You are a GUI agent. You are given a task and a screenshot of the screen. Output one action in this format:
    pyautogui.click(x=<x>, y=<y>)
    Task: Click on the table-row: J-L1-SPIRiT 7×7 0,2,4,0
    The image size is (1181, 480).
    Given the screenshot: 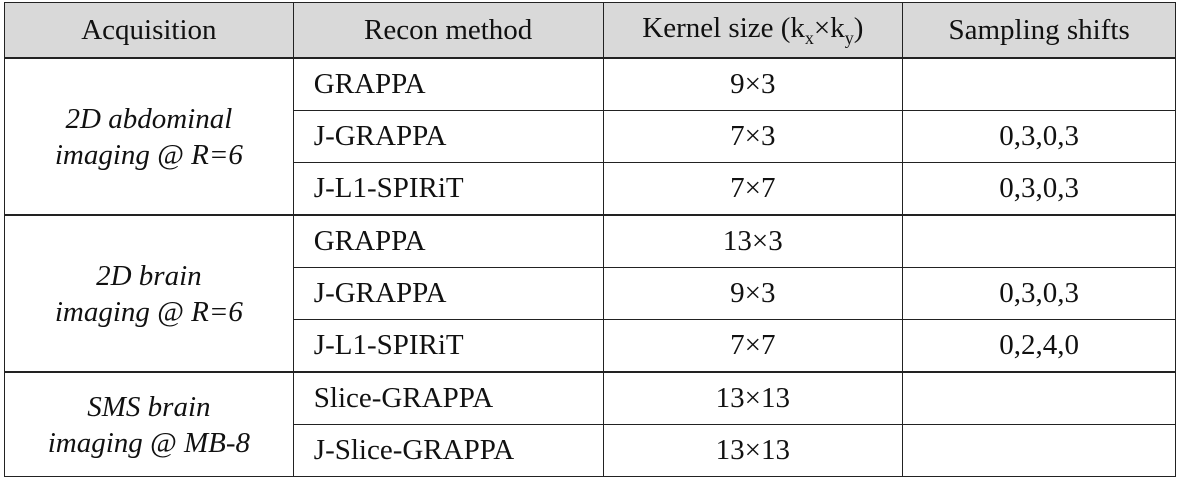 What is the action you would take?
    pyautogui.click(x=590, y=346)
    